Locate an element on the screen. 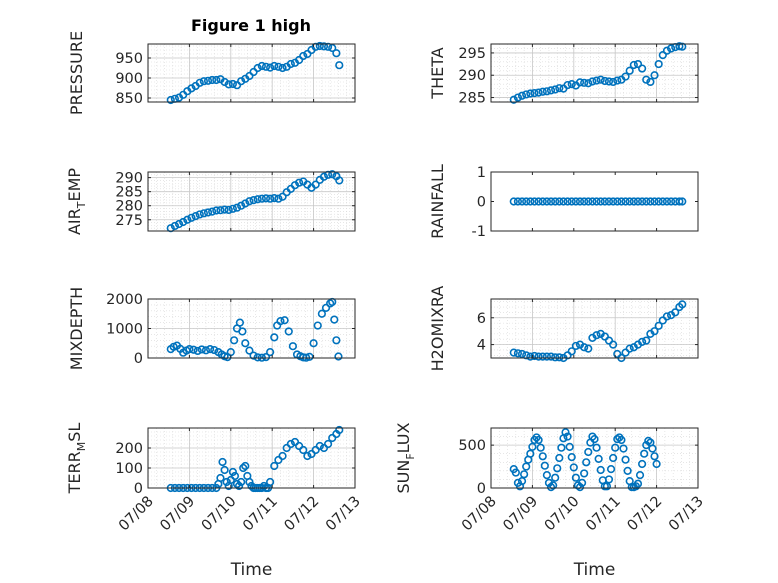 This screenshot has width=778, height=583. x-axis-label: Time is located at coordinates (251, 570).